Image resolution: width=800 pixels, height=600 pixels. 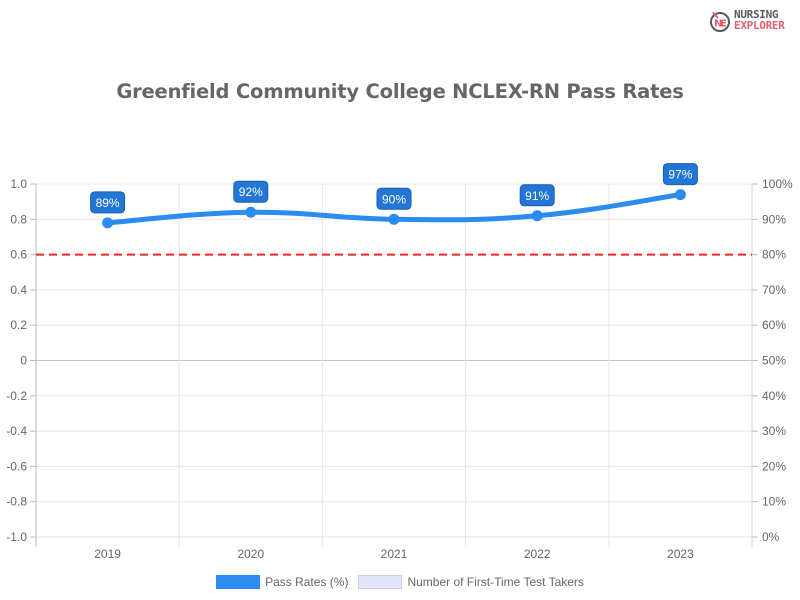 I want to click on right-tick-label: 20%, so click(x=774, y=466).